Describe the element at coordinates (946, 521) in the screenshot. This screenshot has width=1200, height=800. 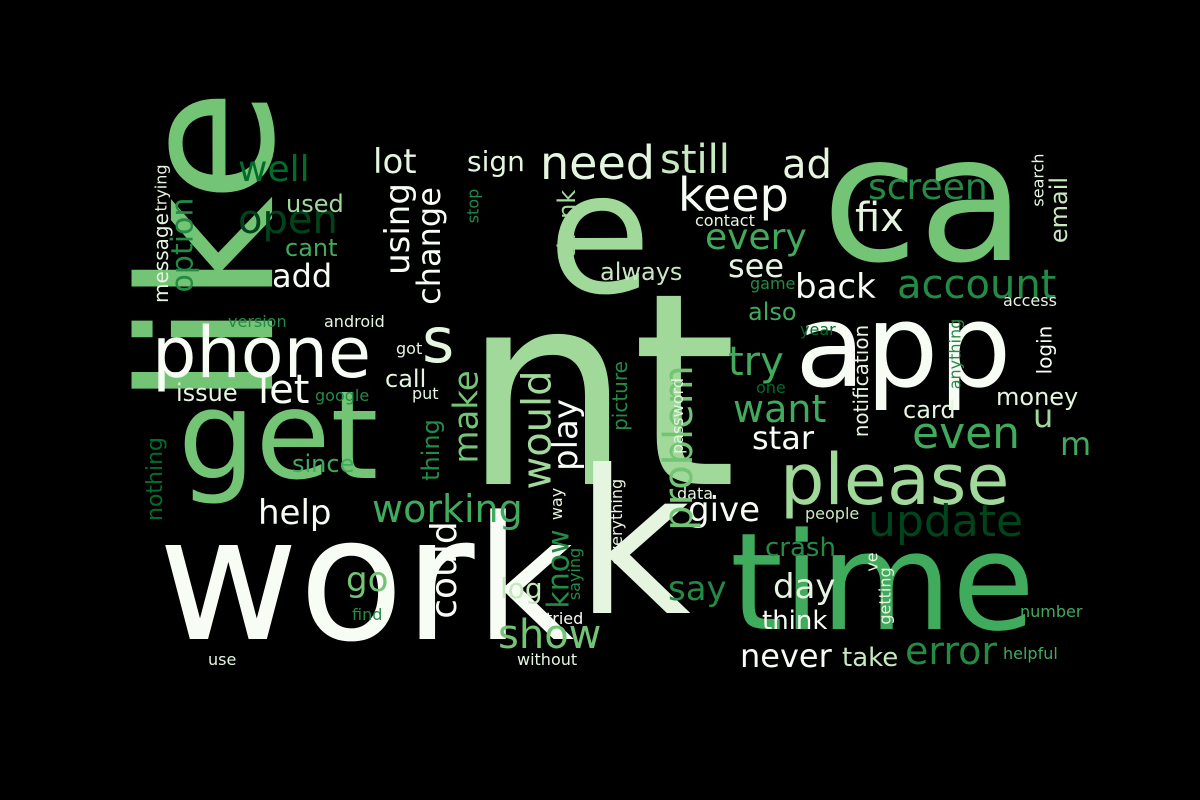
I see `word-update: update` at that location.